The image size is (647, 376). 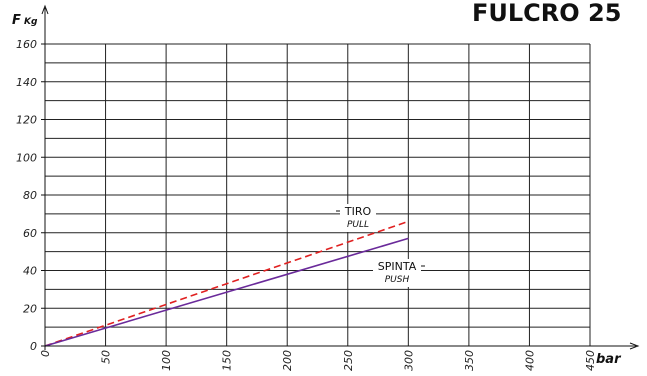 I want to click on x-tick-label: 250, so click(x=348, y=360).